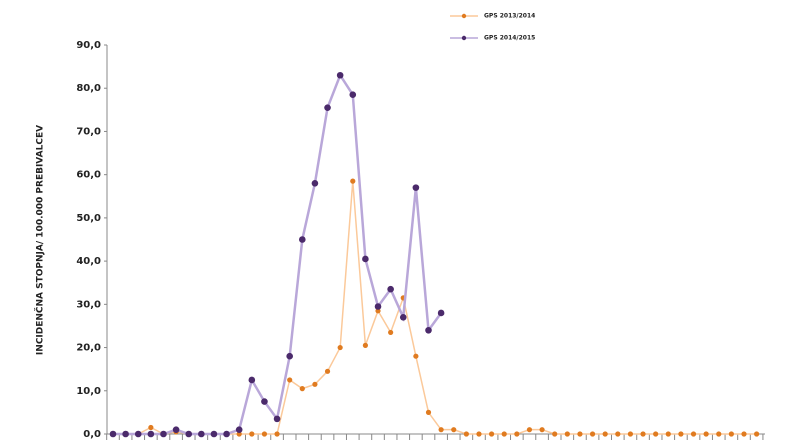  I want to click on y-tick-label: 30,0, so click(88, 304).